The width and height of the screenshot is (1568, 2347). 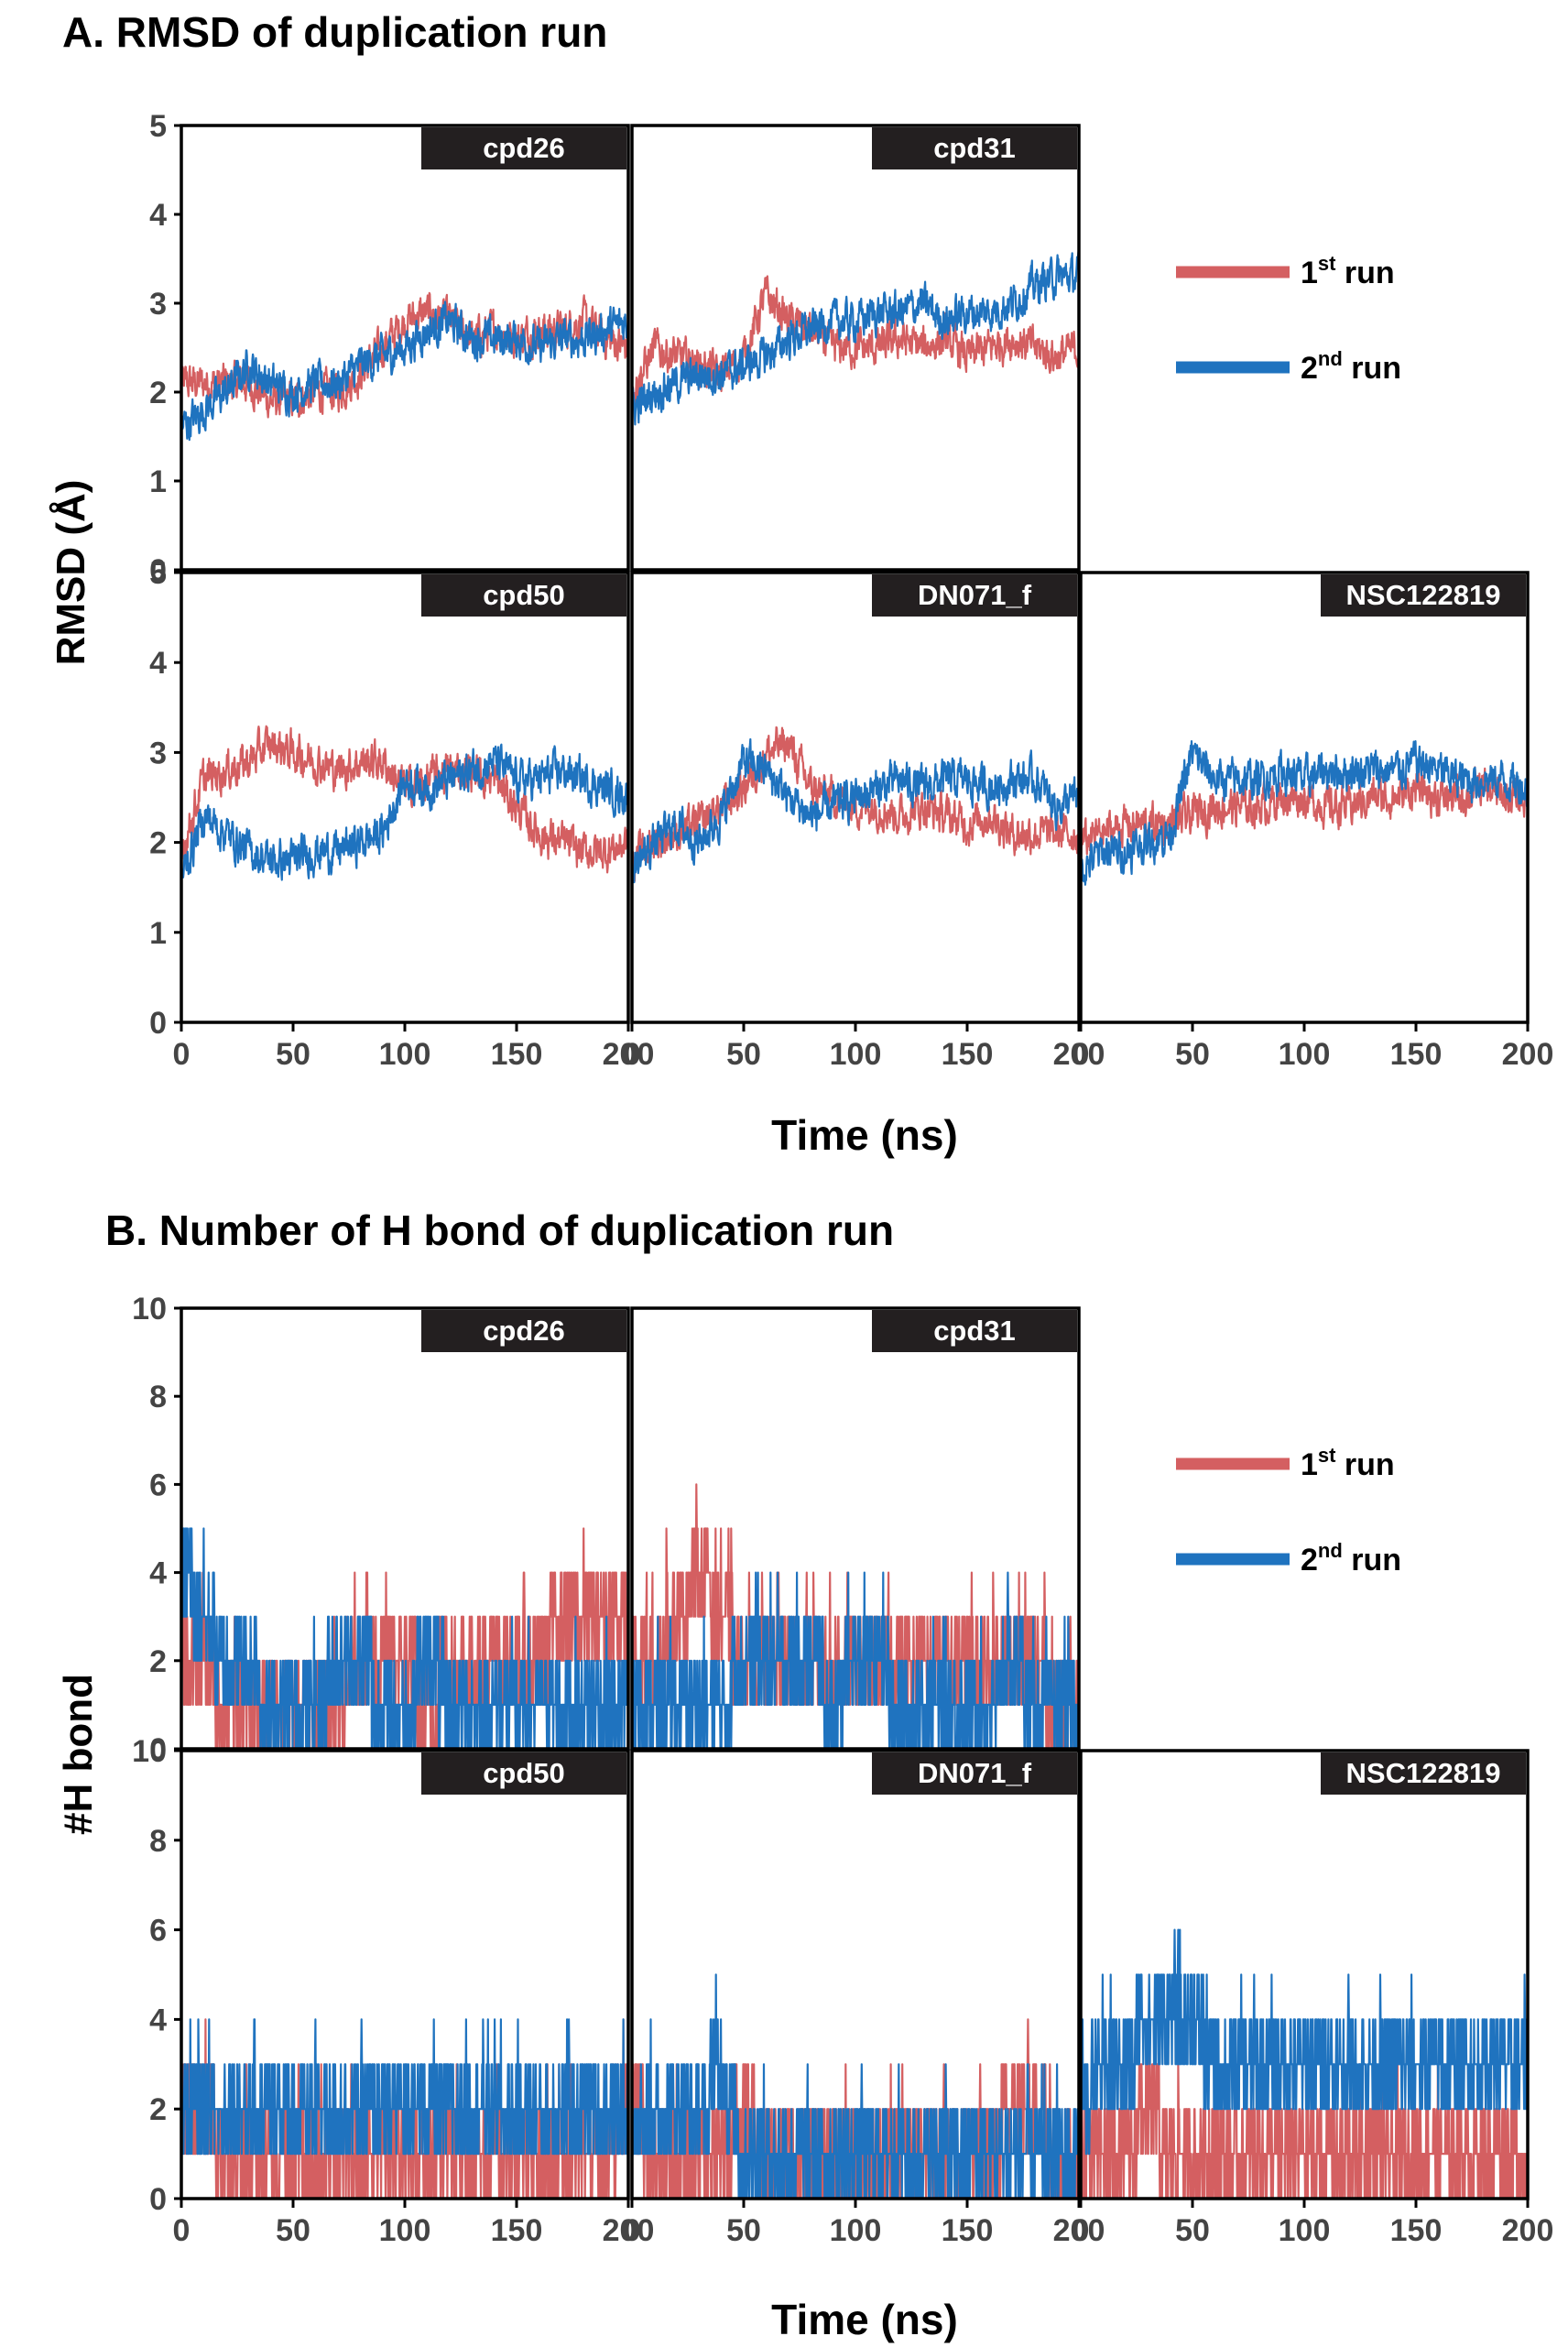 I want to click on y-axis-label: #H bond, so click(x=78, y=1754).